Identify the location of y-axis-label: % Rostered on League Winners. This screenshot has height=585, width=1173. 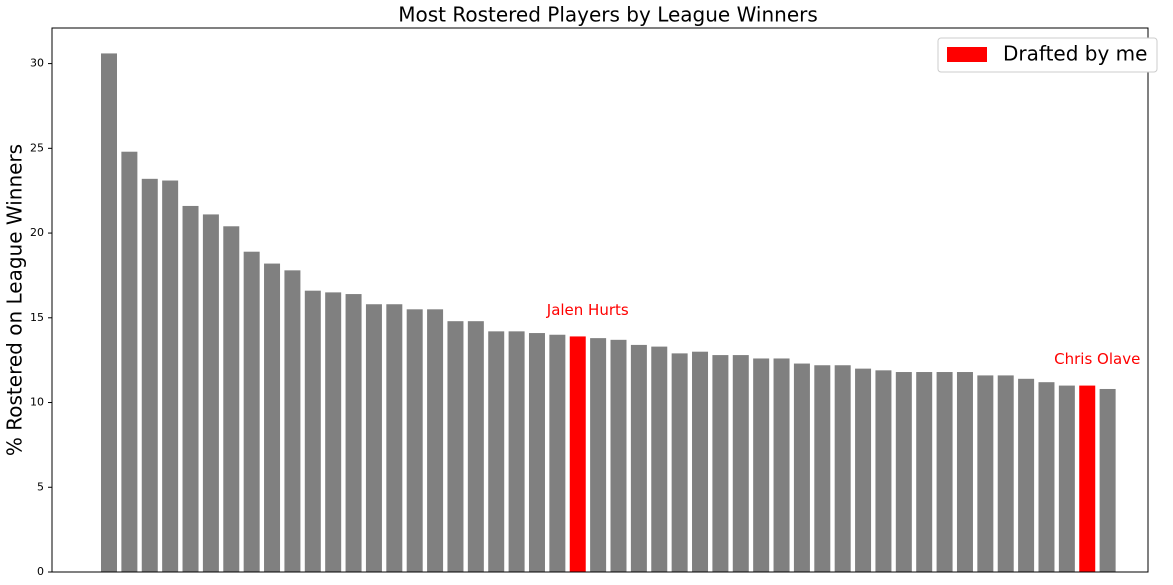
(15, 300).